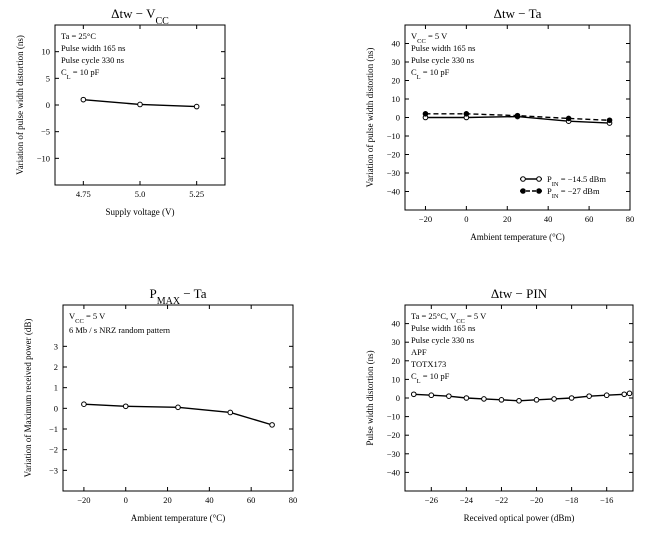 The width and height of the screenshot is (668, 551). What do you see at coordinates (45, 132) in the screenshot?
I see `y-tick-label: −5` at bounding box center [45, 132].